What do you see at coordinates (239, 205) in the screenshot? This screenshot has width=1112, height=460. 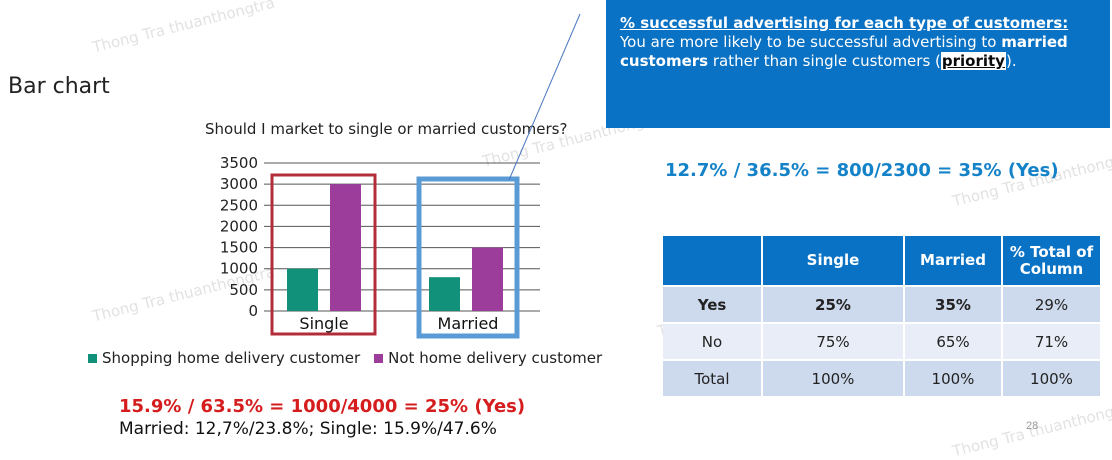 I see `y-tick-label: 2500` at bounding box center [239, 205].